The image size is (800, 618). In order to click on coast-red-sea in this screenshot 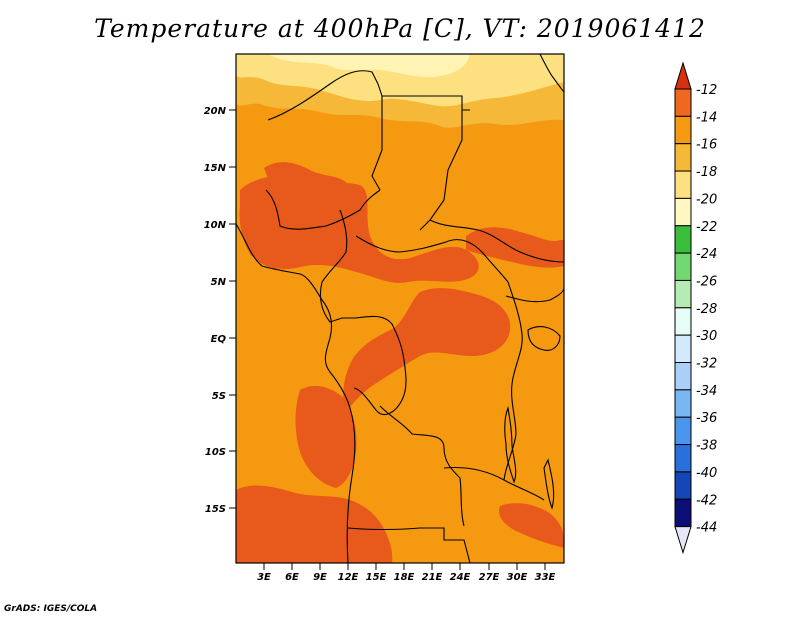, I will do `click(551, 73)`.